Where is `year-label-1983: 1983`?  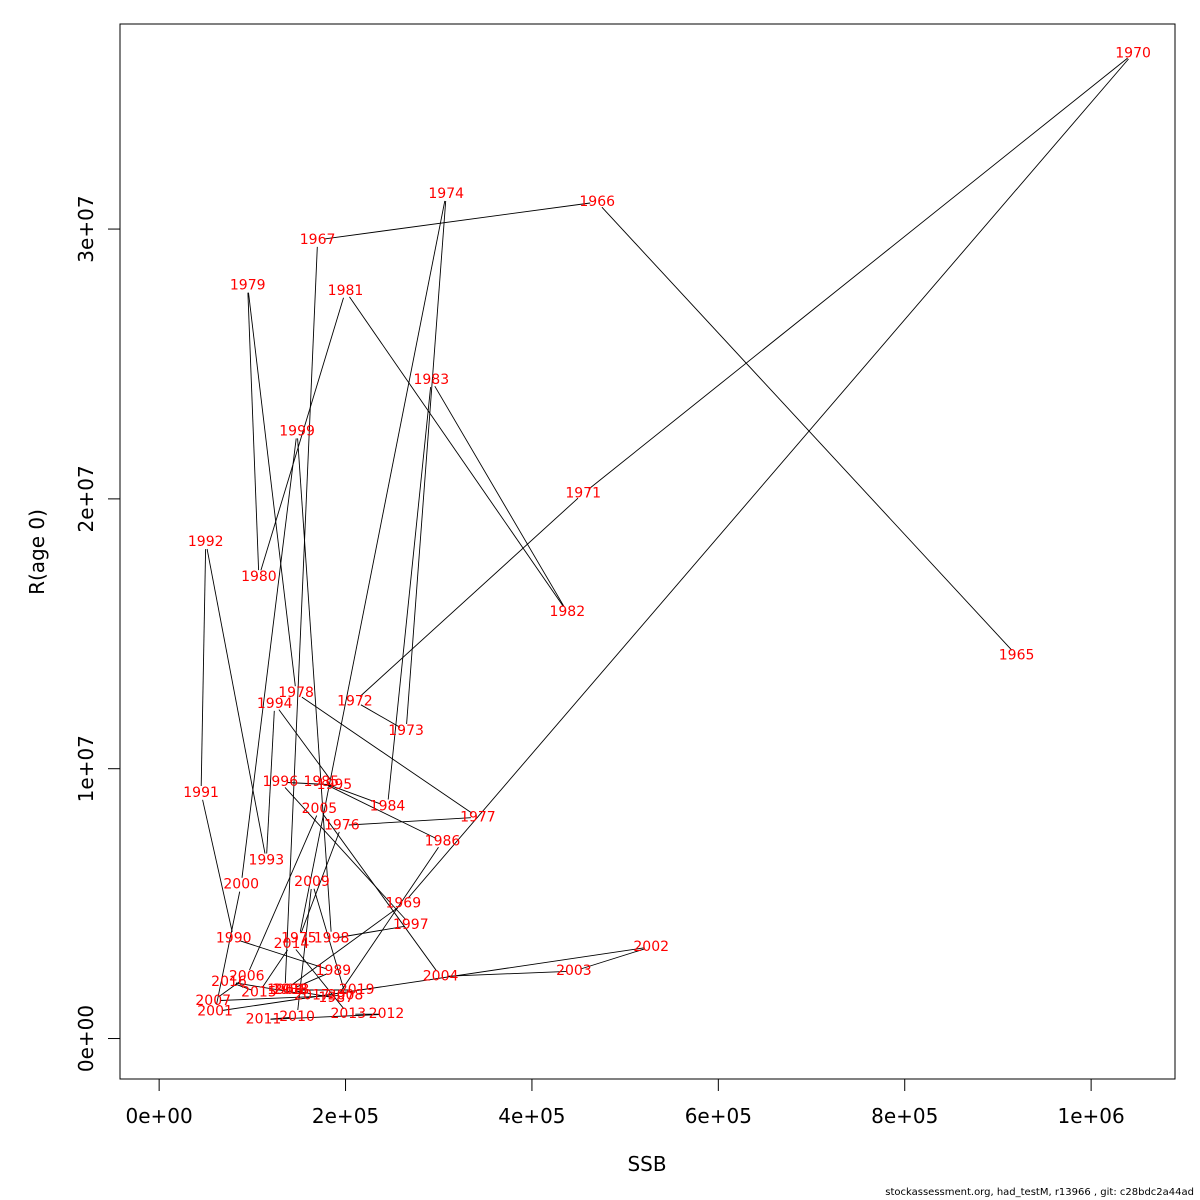
year-label-1983: 1983 is located at coordinates (431, 380).